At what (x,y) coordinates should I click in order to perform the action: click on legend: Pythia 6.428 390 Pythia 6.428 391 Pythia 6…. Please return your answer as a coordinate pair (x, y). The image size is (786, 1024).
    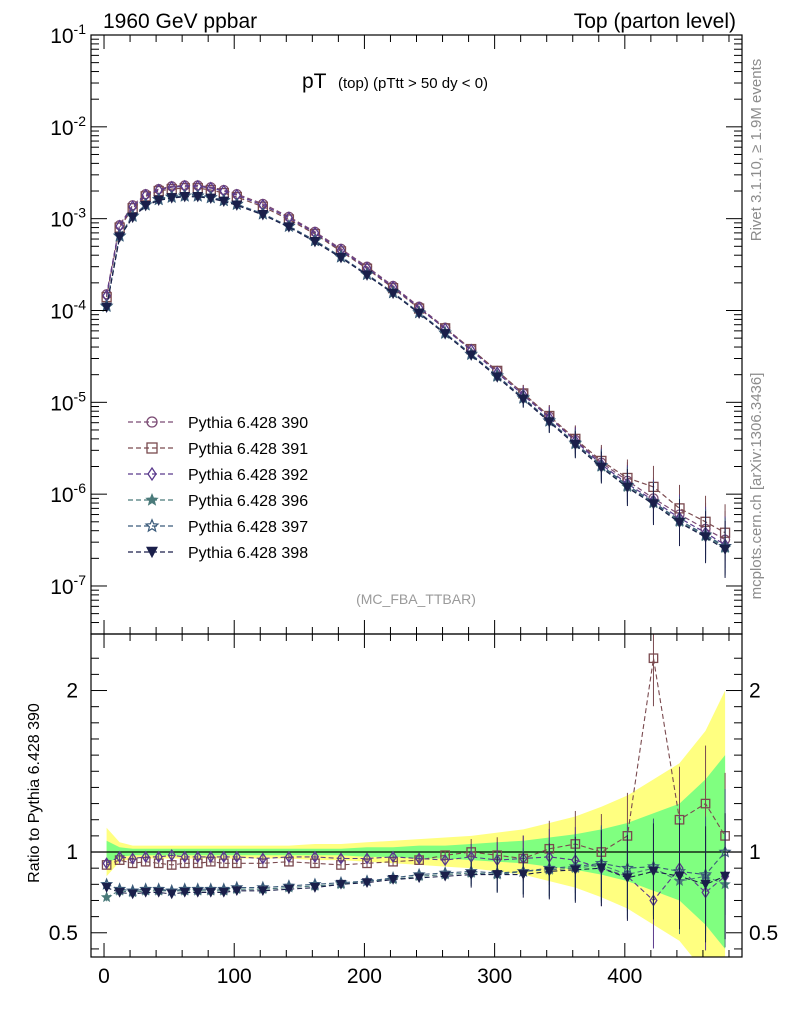
    Looking at the image, I should click on (218, 488).